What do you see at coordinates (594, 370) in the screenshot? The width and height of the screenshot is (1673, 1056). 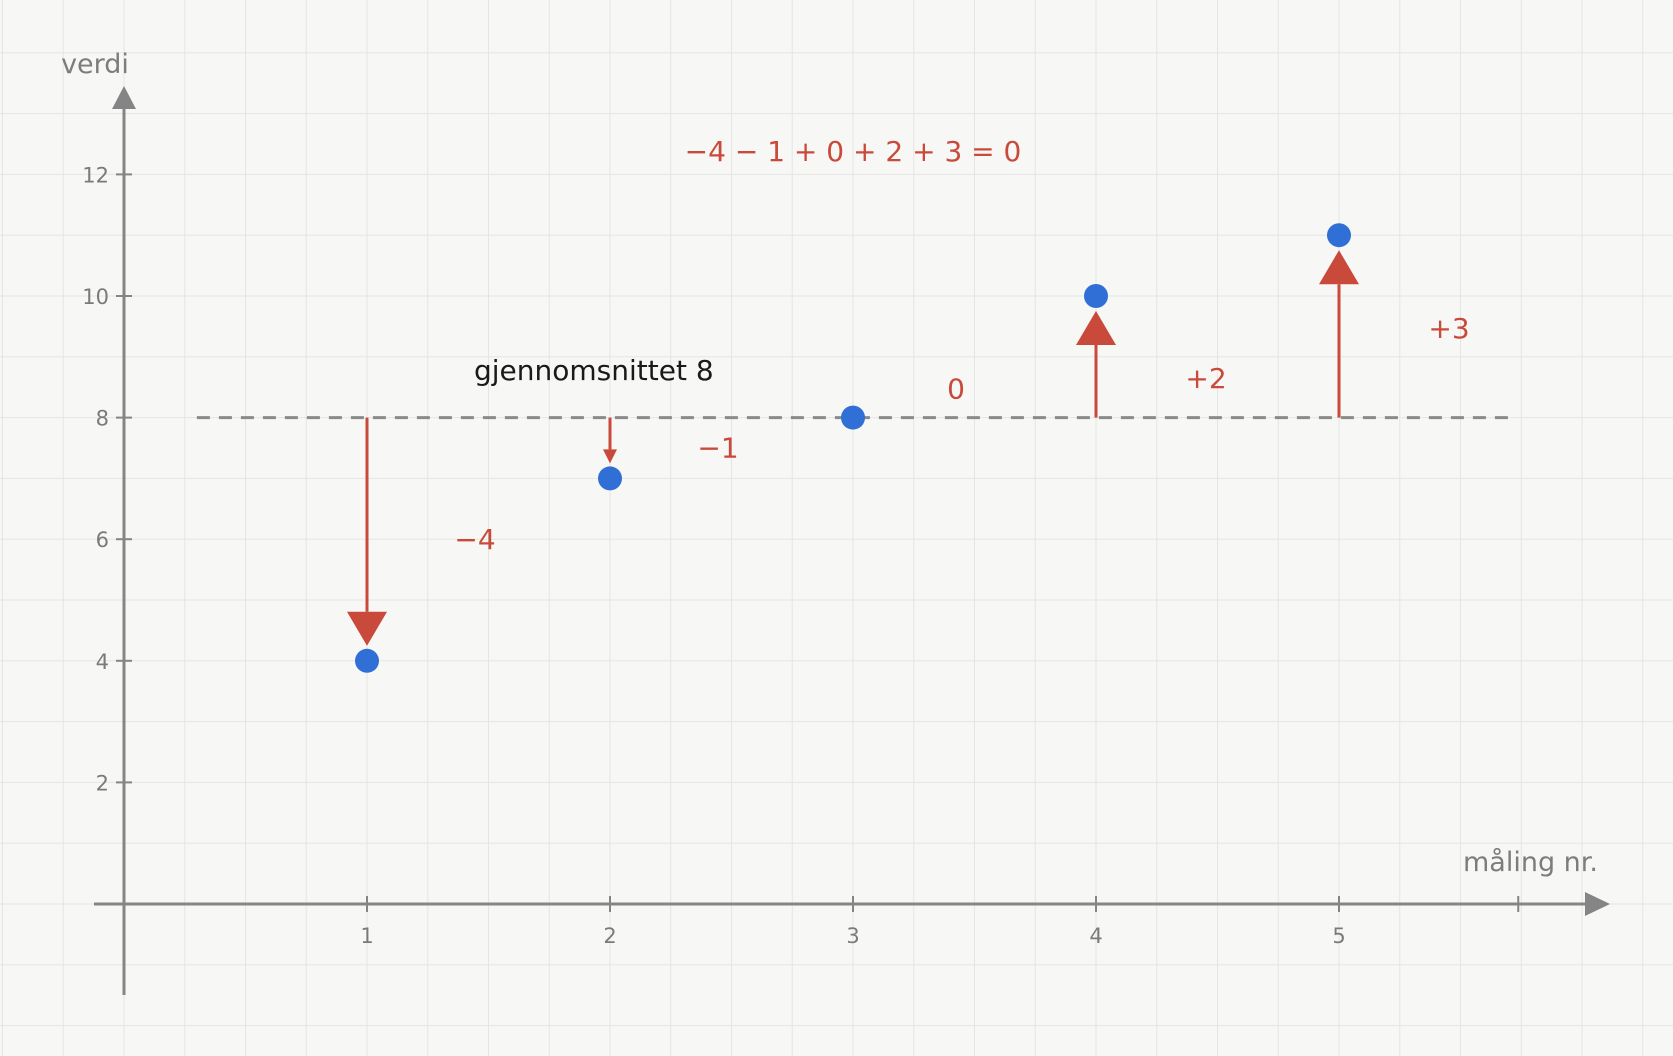 I see `mean-label: gjennomsnittet 8` at bounding box center [594, 370].